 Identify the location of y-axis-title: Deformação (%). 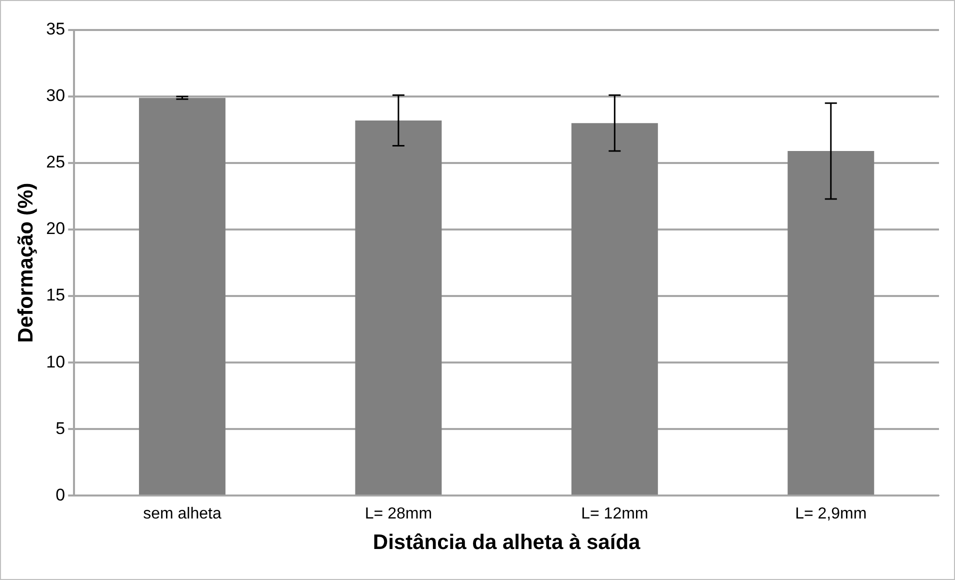
(26, 262).